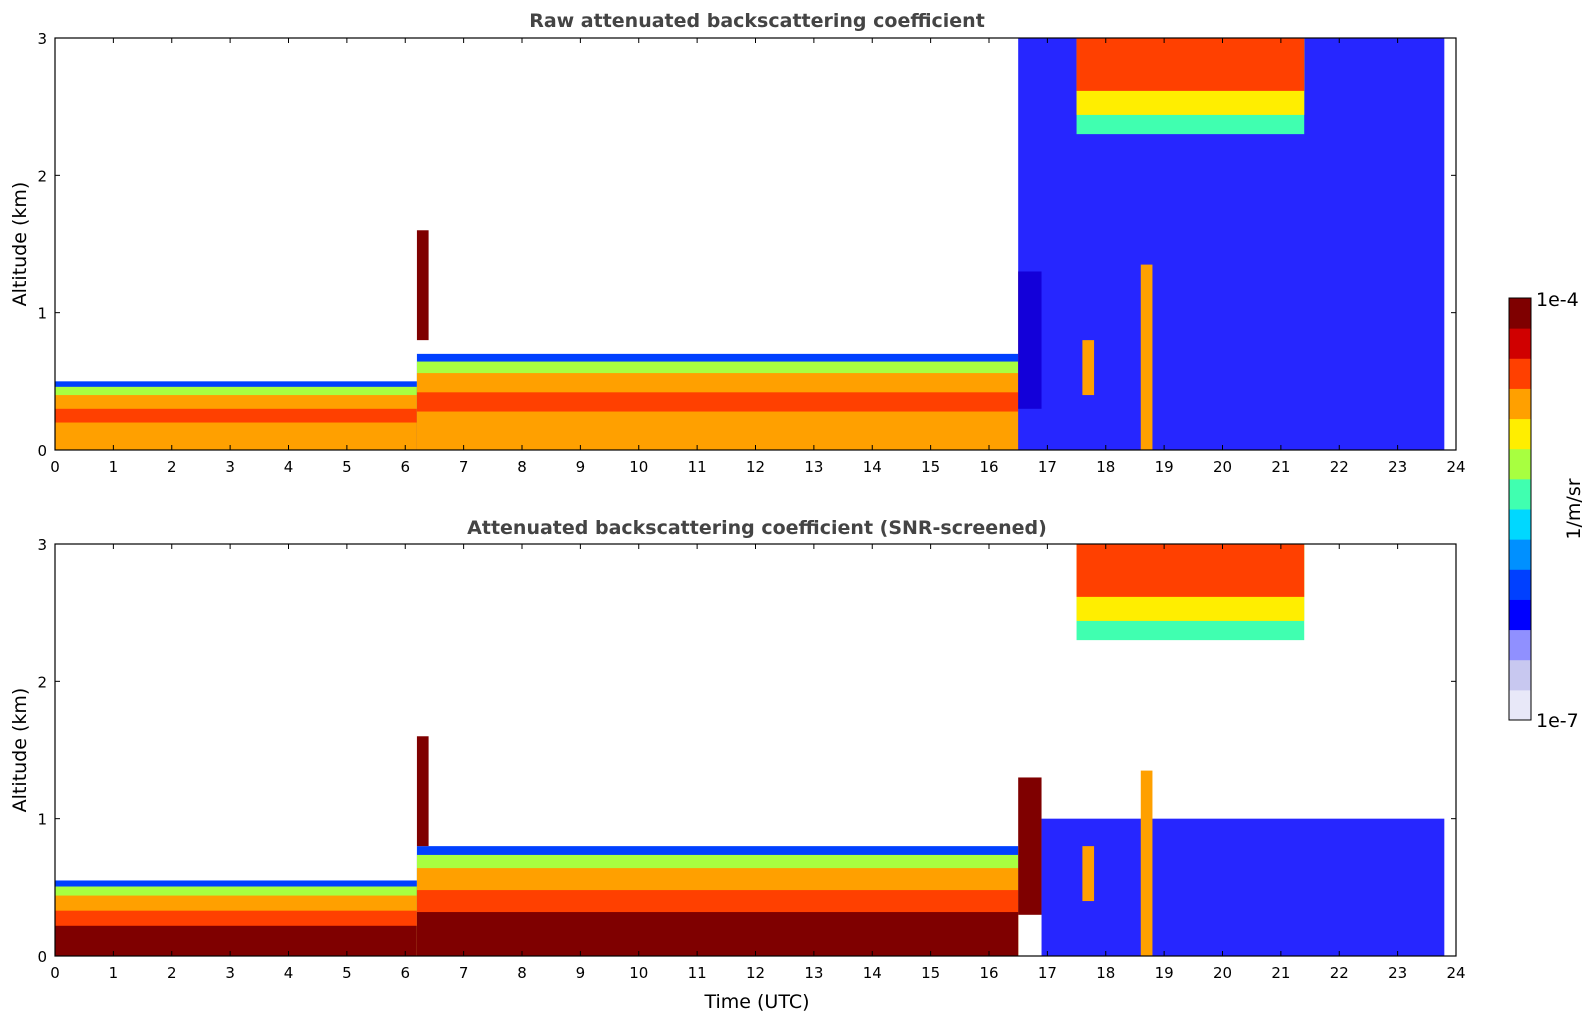 The width and height of the screenshot is (1595, 1020). Describe the element at coordinates (1574, 508) in the screenshot. I see `colorbar-unit-label: 1/m/sr` at that location.